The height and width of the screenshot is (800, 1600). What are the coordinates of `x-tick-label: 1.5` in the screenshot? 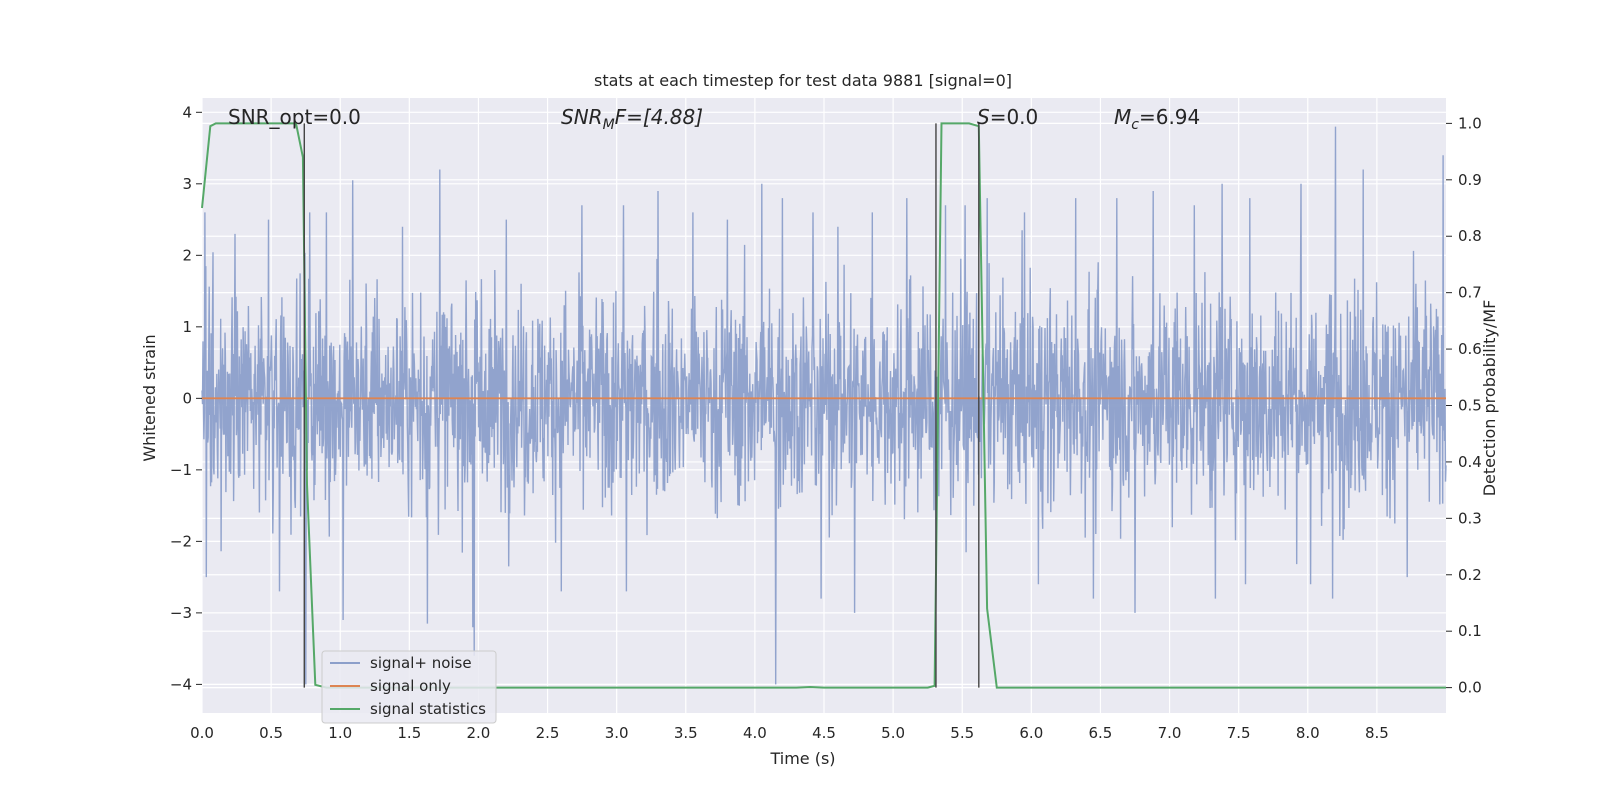 It's located at (409, 733).